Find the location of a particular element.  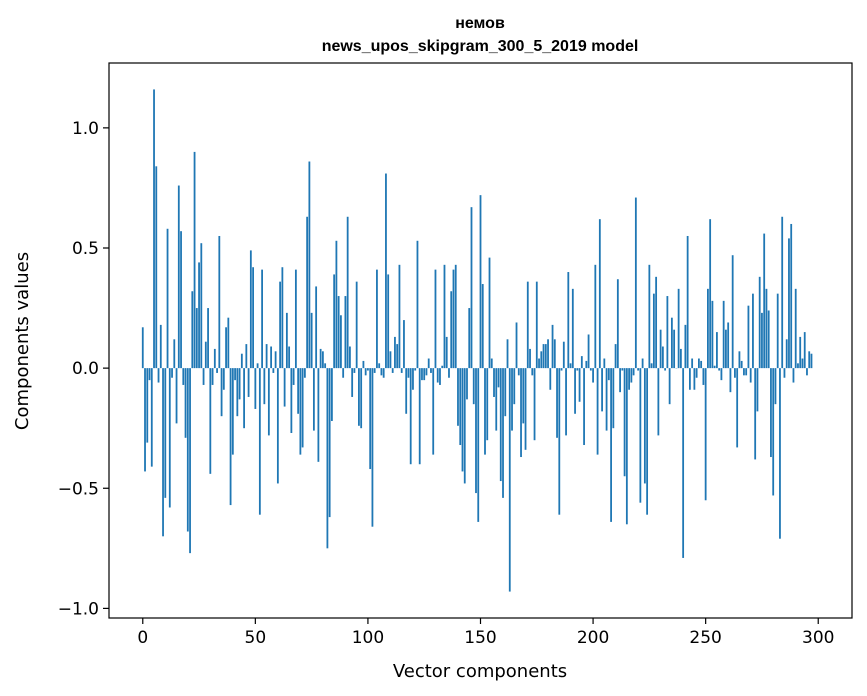

x-tick-label: 250 is located at coordinates (705, 638).